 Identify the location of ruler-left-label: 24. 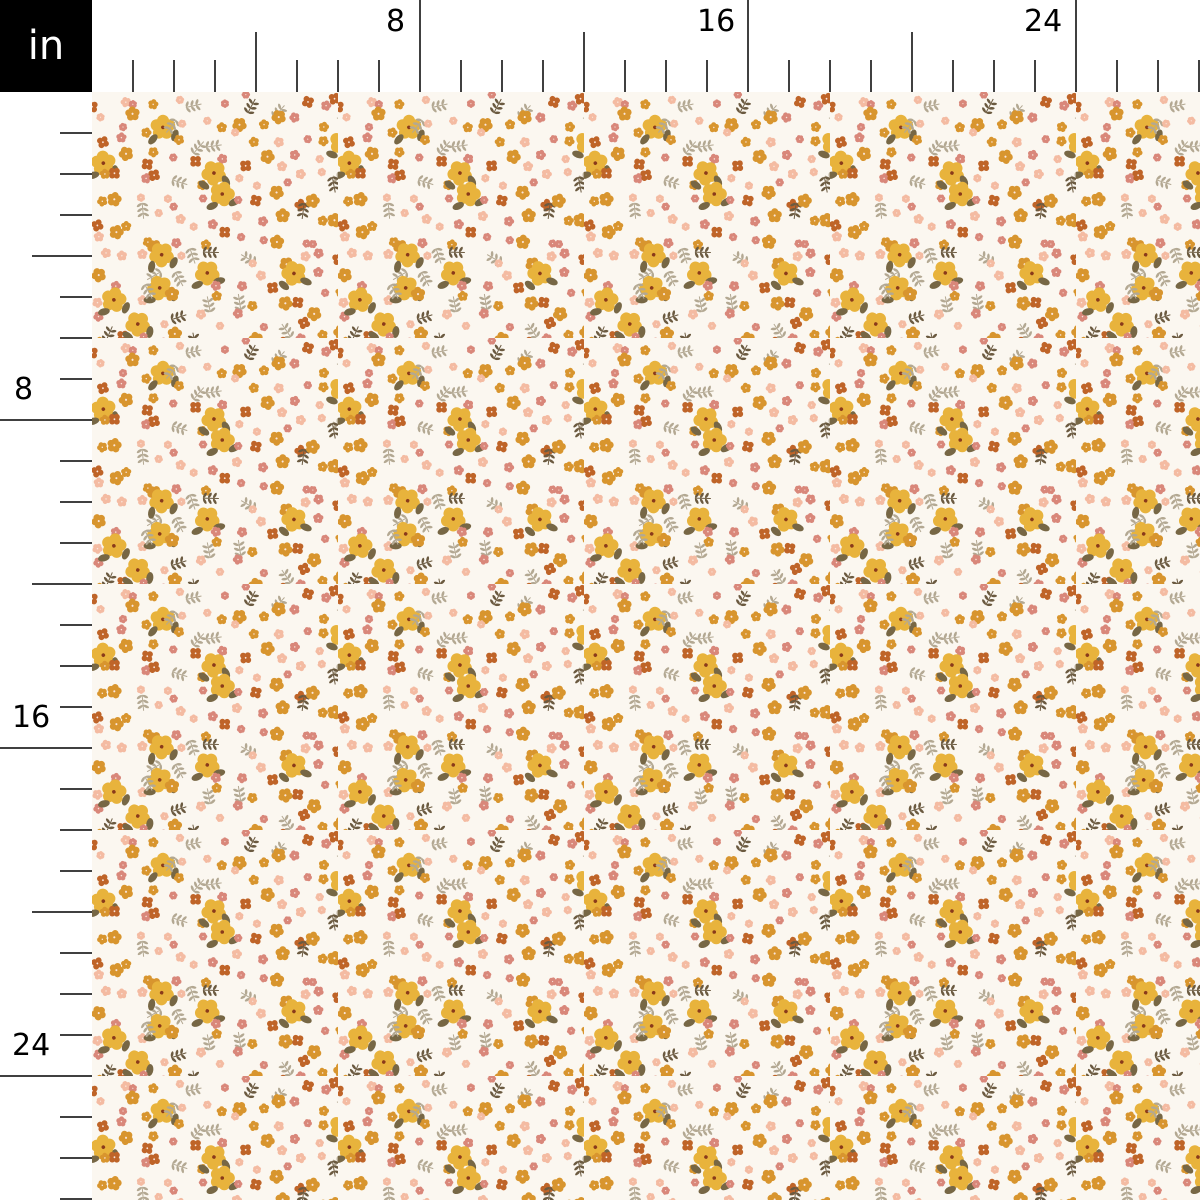
(31, 1045).